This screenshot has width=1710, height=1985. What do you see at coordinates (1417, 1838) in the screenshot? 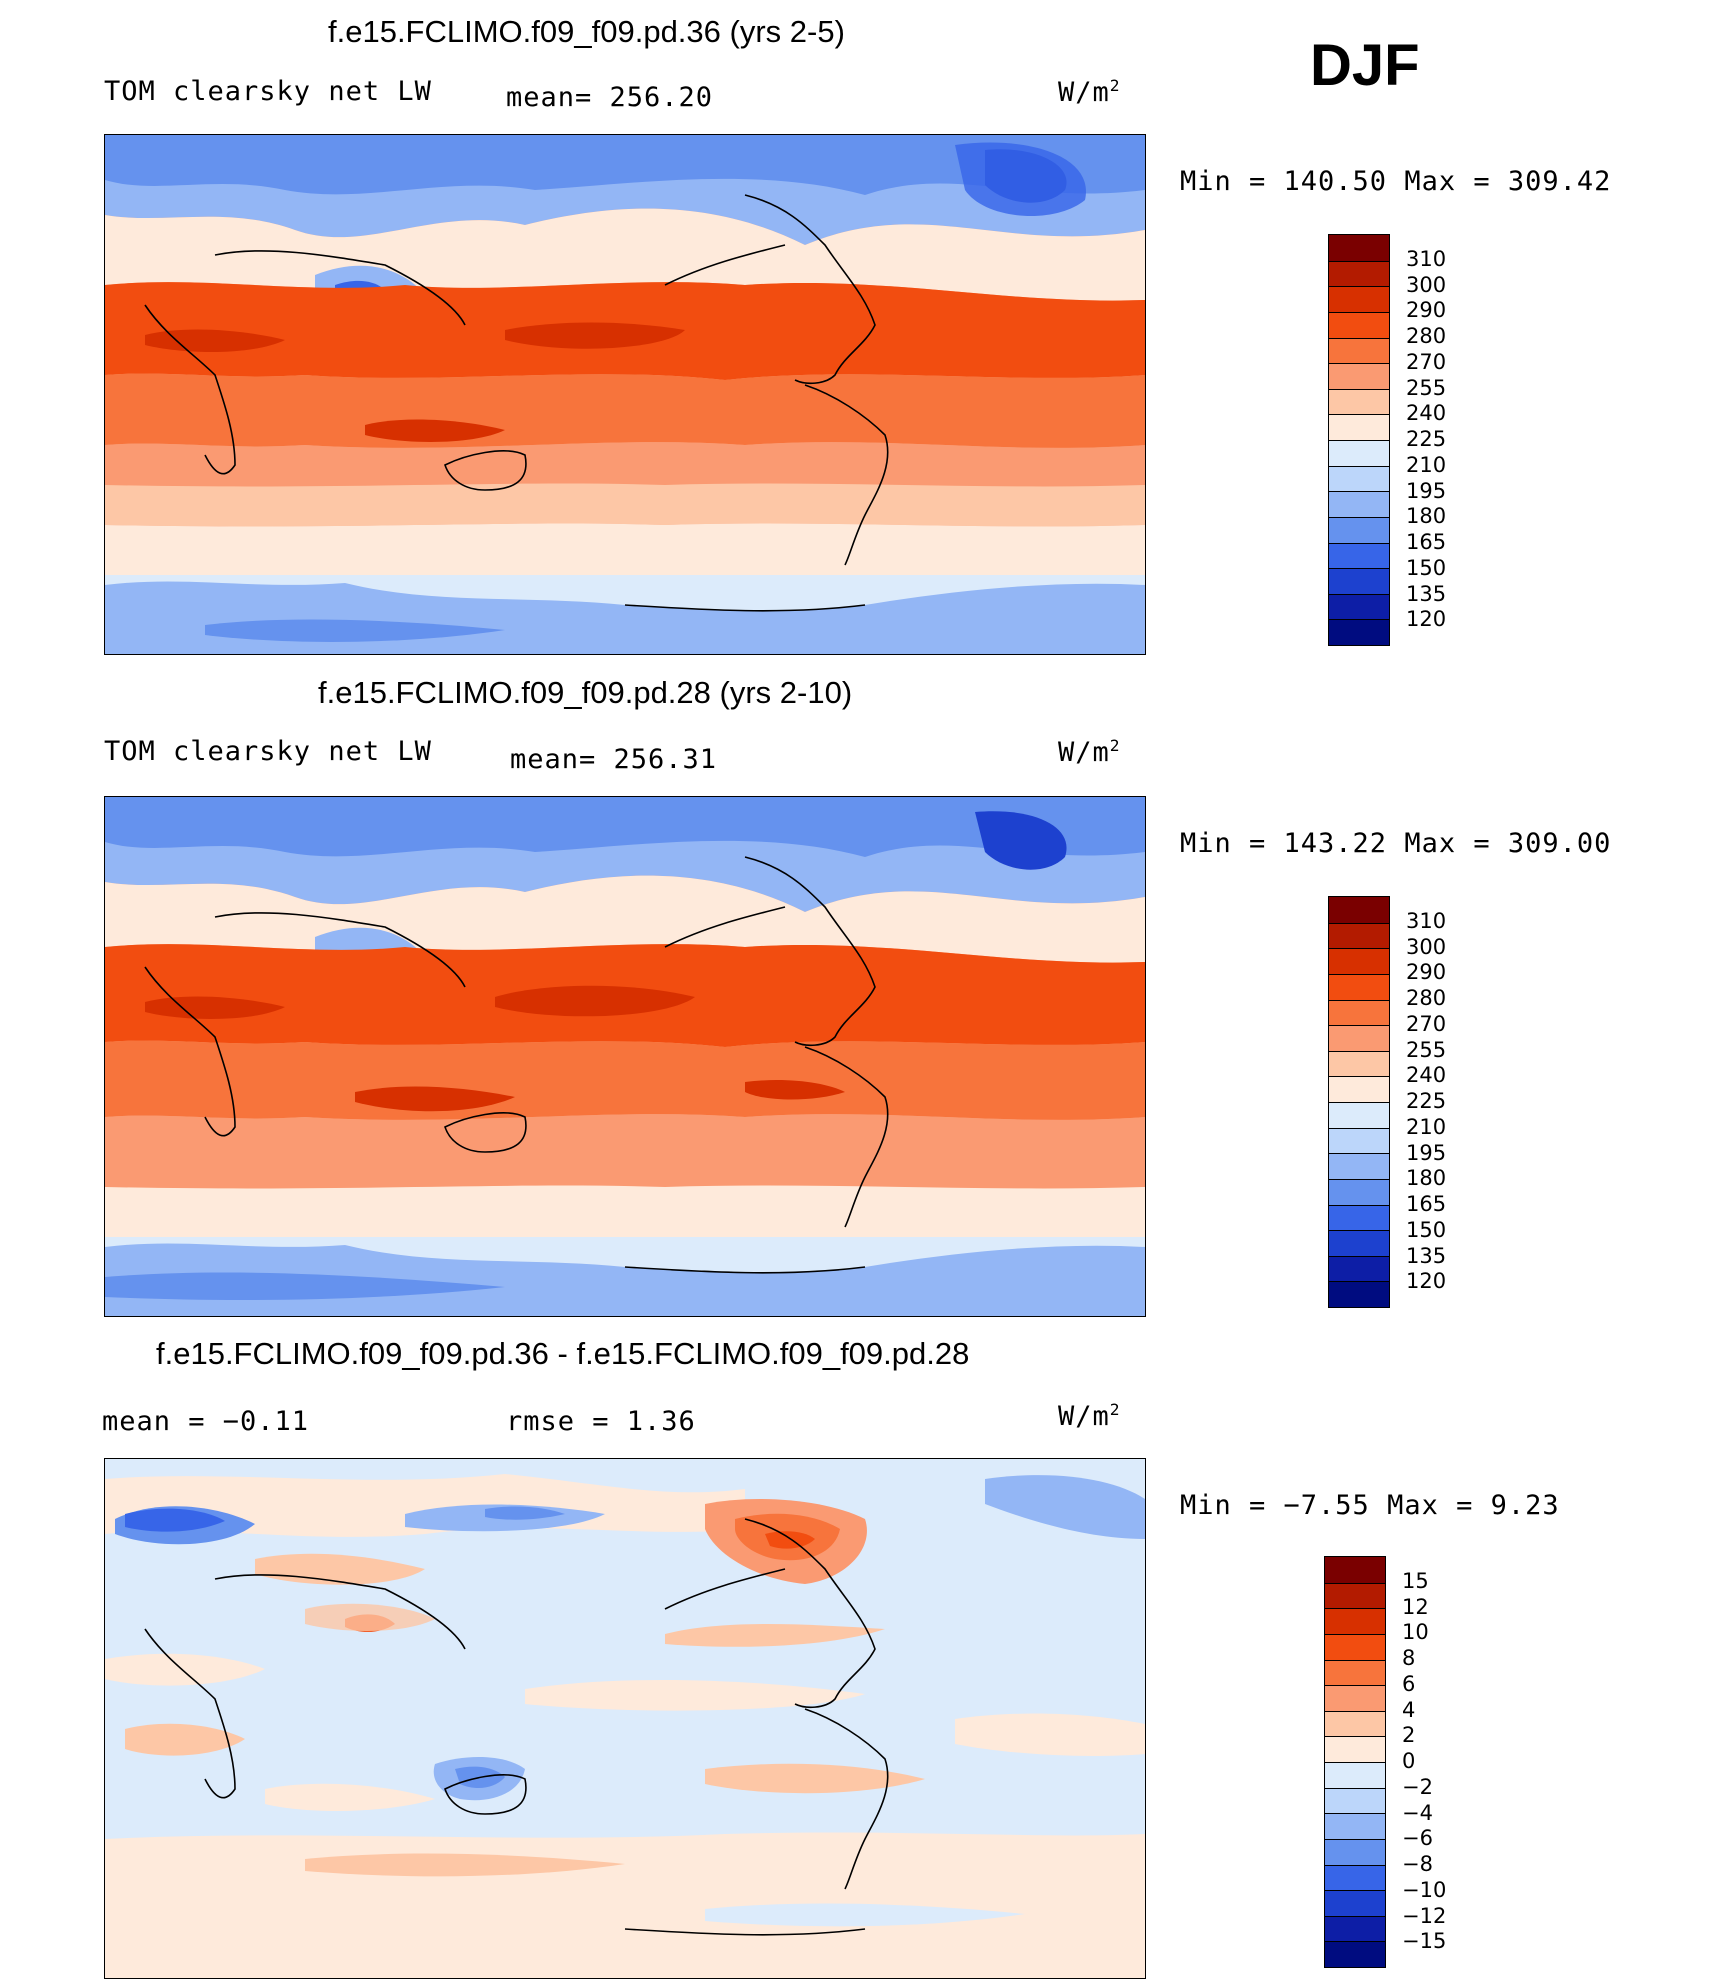
I see `colorbar-tick-label: −6` at bounding box center [1417, 1838].